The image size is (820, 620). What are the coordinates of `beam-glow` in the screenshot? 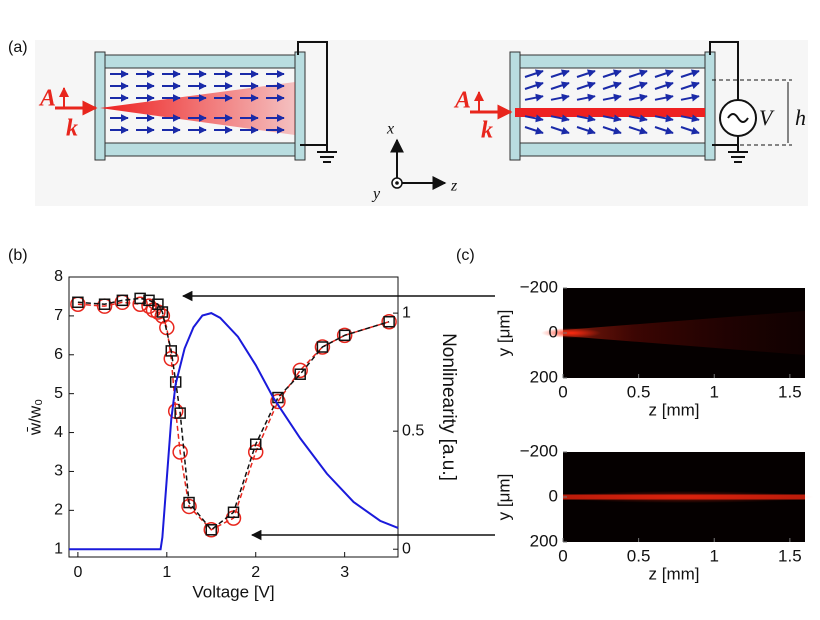 It's located at (684, 497).